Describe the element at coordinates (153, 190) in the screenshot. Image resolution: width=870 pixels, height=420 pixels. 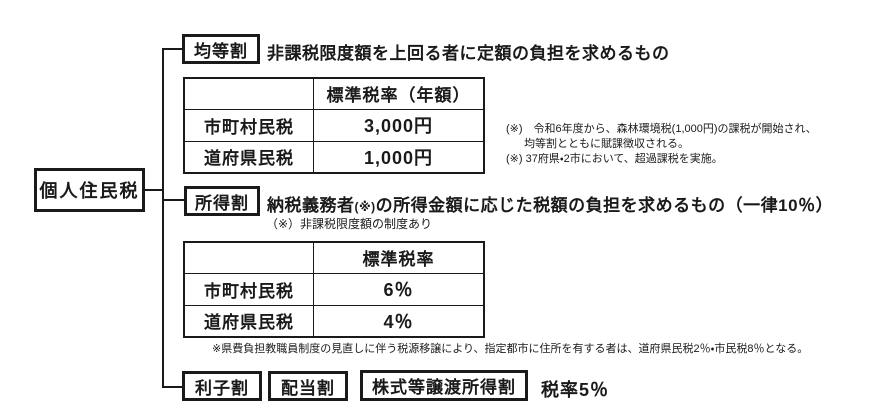
I see `root-connector-line` at that location.